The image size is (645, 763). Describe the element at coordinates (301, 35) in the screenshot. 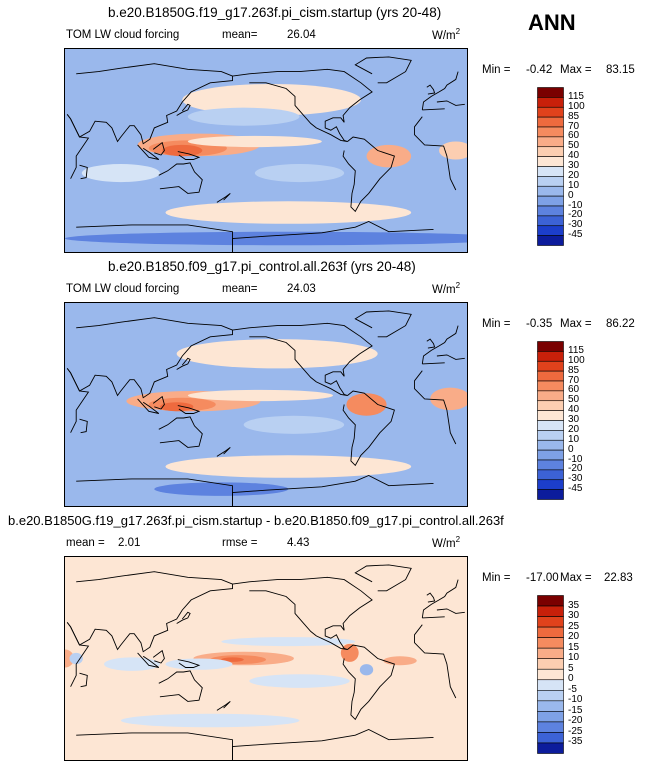

I see `panel1-mean-value: 26.04` at that location.